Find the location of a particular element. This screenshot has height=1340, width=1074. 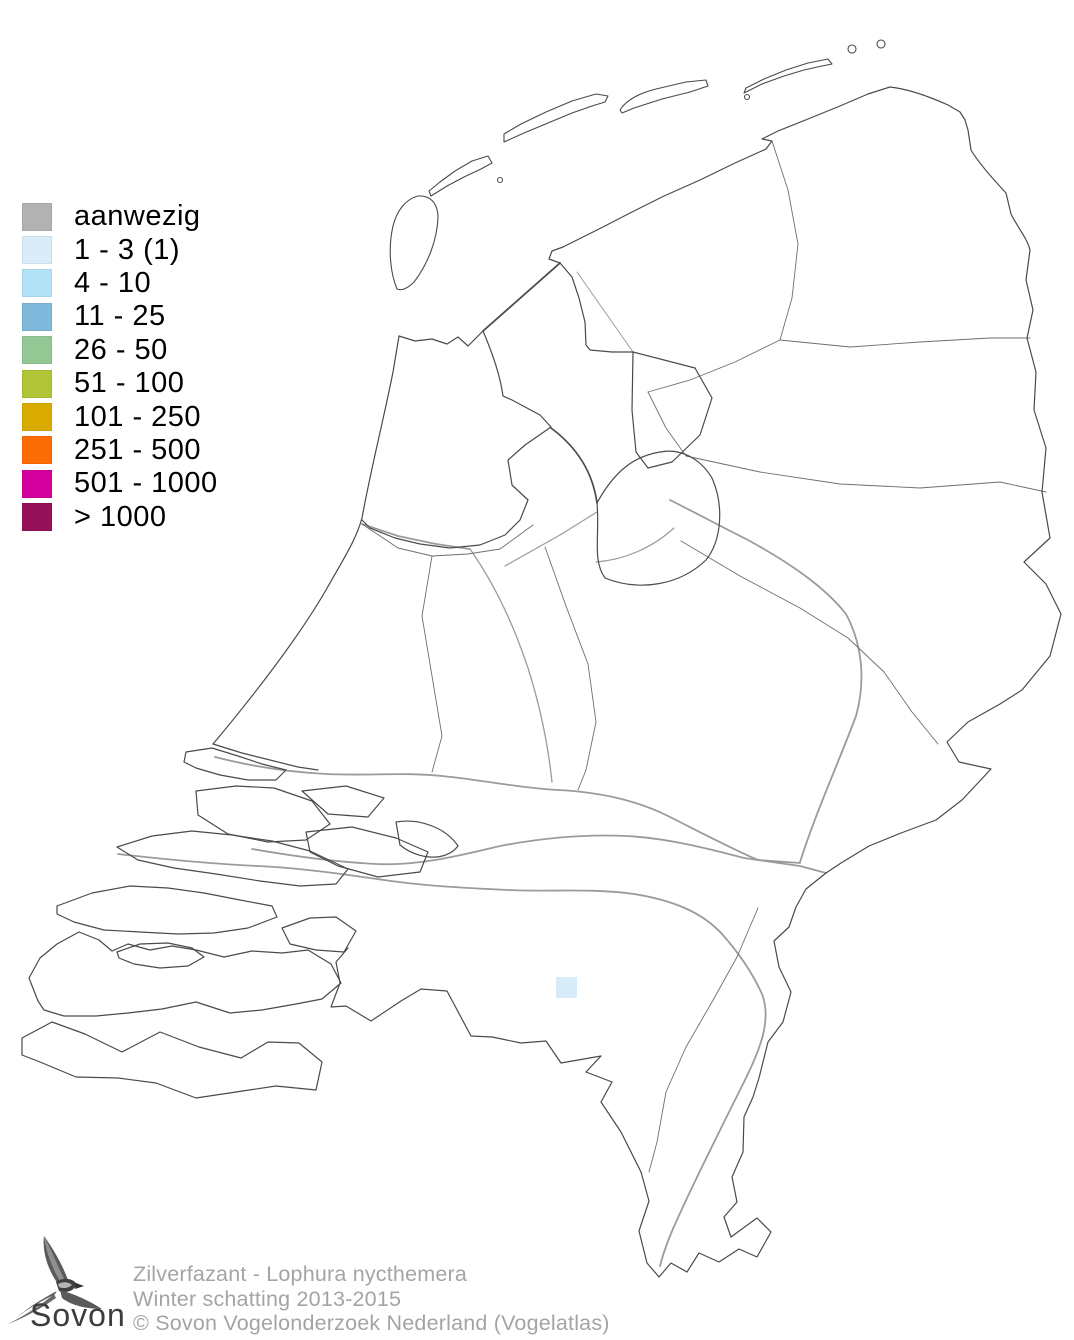

legend-row: aanwezig is located at coordinates (120, 216).